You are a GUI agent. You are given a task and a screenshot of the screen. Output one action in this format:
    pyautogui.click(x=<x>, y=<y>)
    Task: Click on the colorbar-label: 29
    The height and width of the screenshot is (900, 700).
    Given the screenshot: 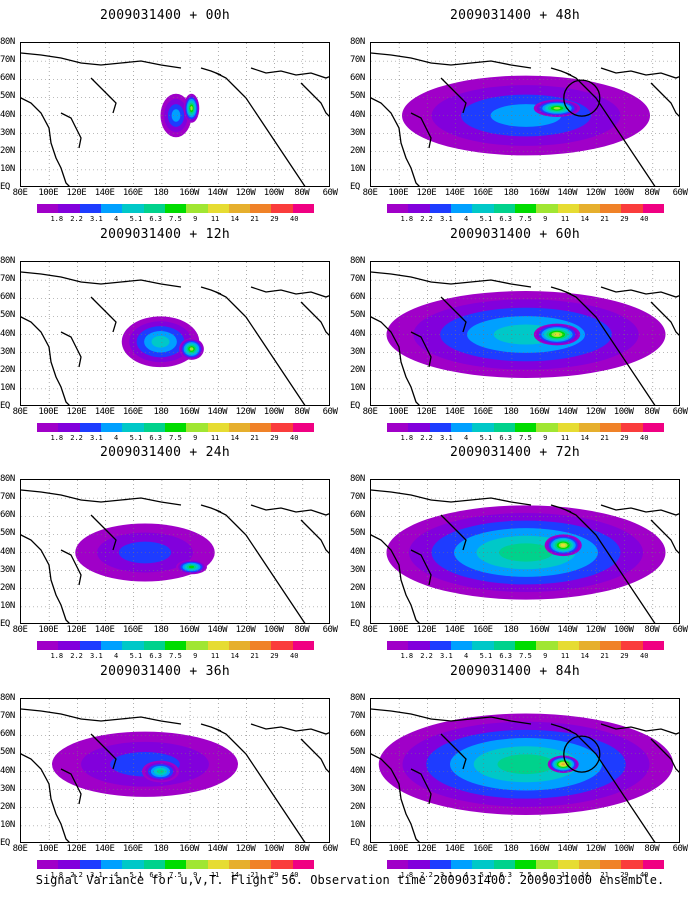 What is the action you would take?
    pyautogui.click(x=274, y=219)
    